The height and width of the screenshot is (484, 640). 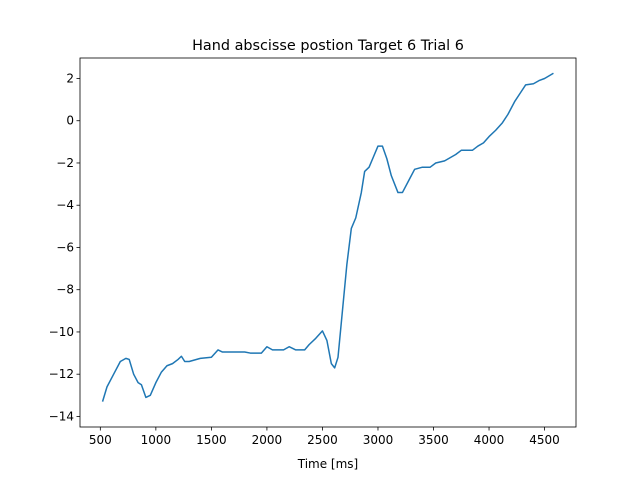 I want to click on x-tick-label: 3500, so click(x=433, y=440).